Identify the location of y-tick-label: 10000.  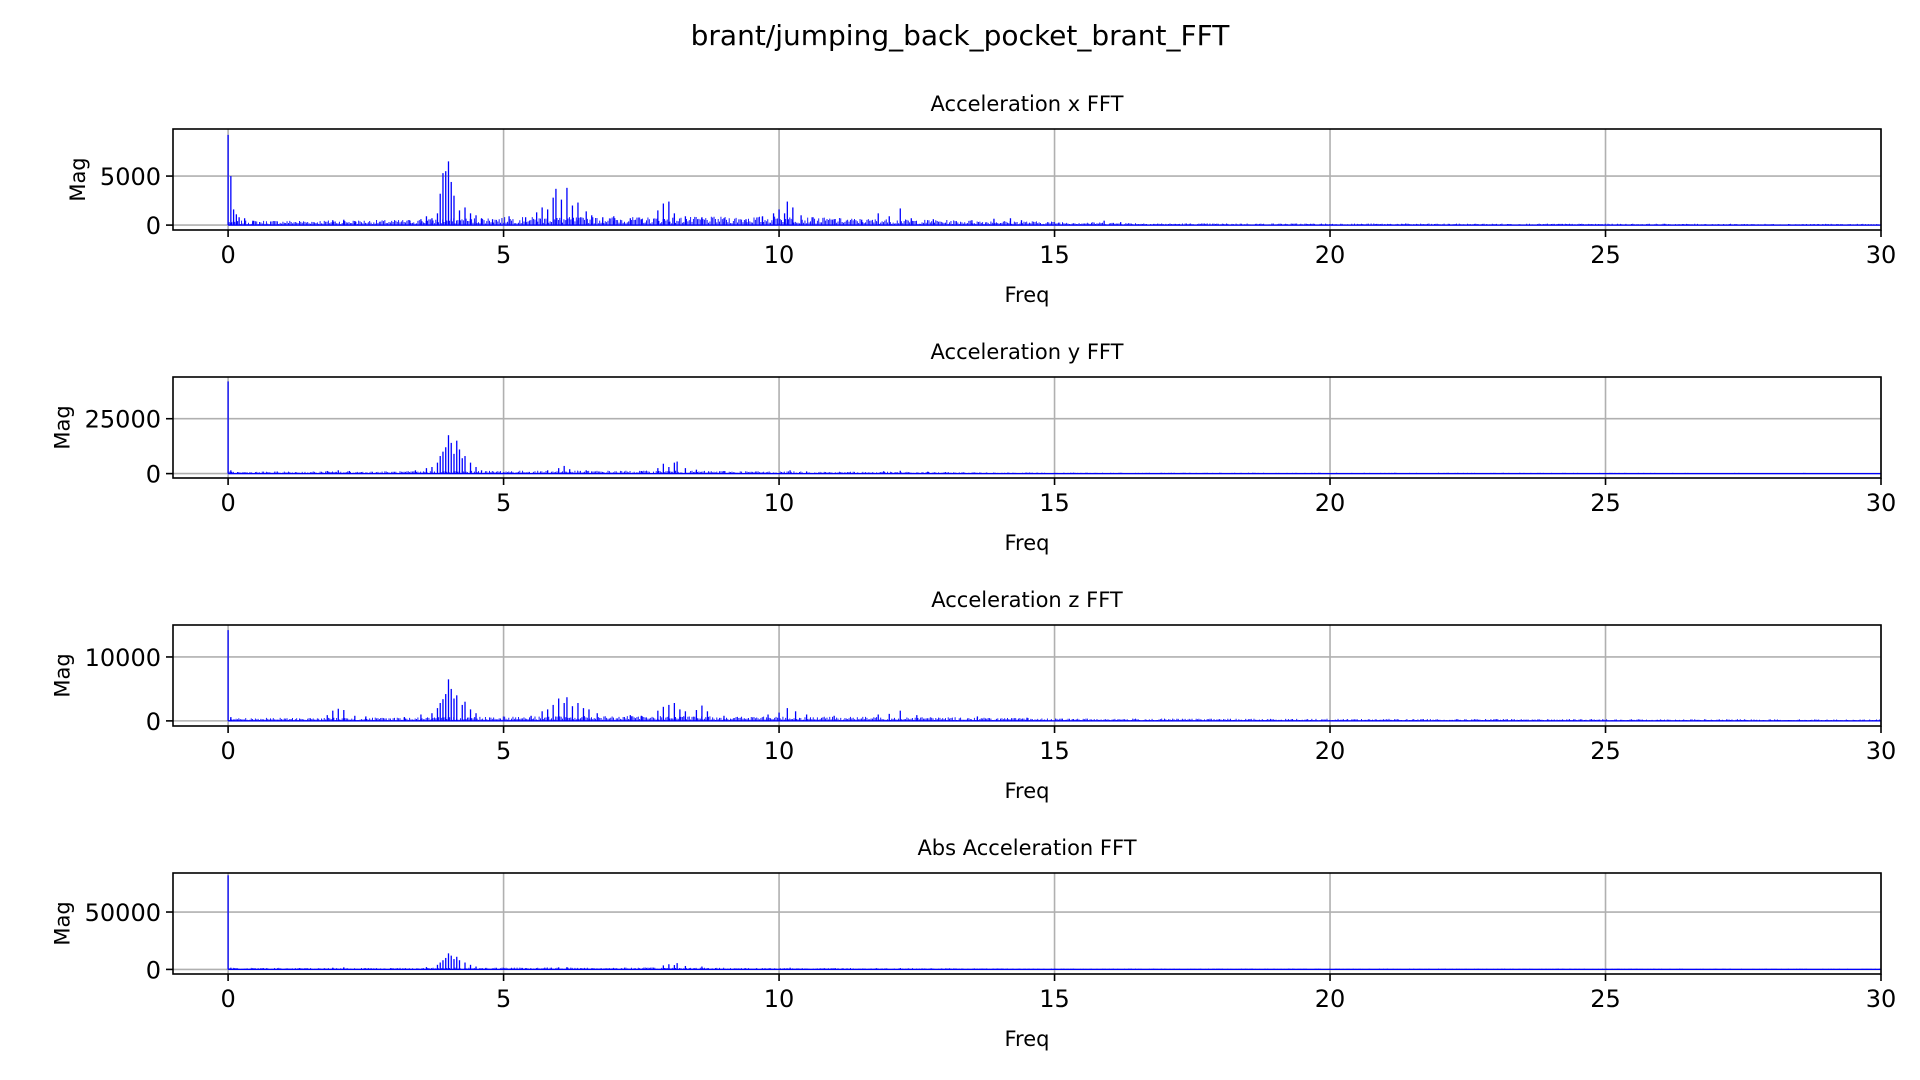
(123, 658).